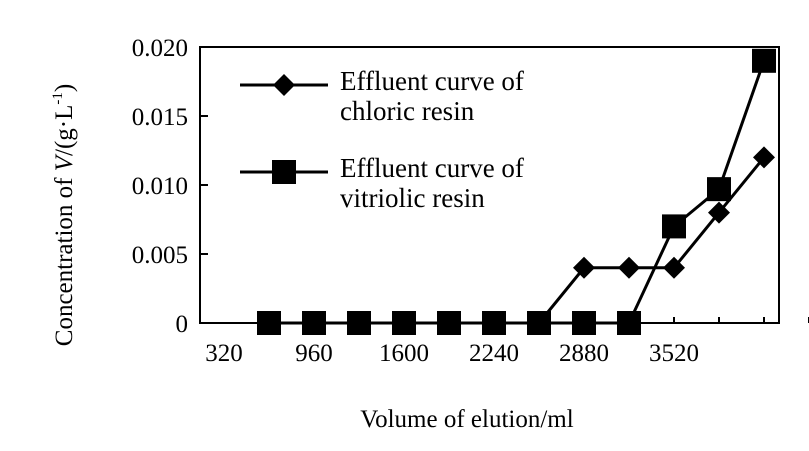 This screenshot has width=809, height=451. I want to click on x-tick-label: 2880, so click(584, 353).